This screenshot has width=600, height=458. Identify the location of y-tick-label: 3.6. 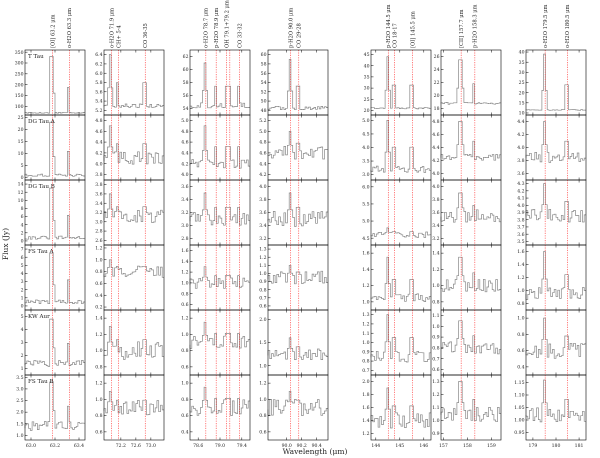
(184, 187).